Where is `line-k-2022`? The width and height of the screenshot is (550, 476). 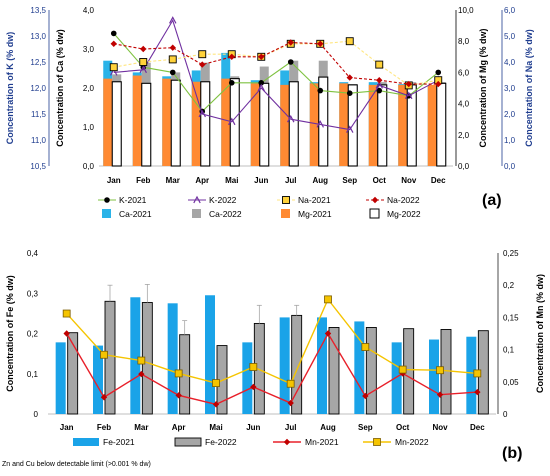
line-k-2022 is located at coordinates (276, 75).